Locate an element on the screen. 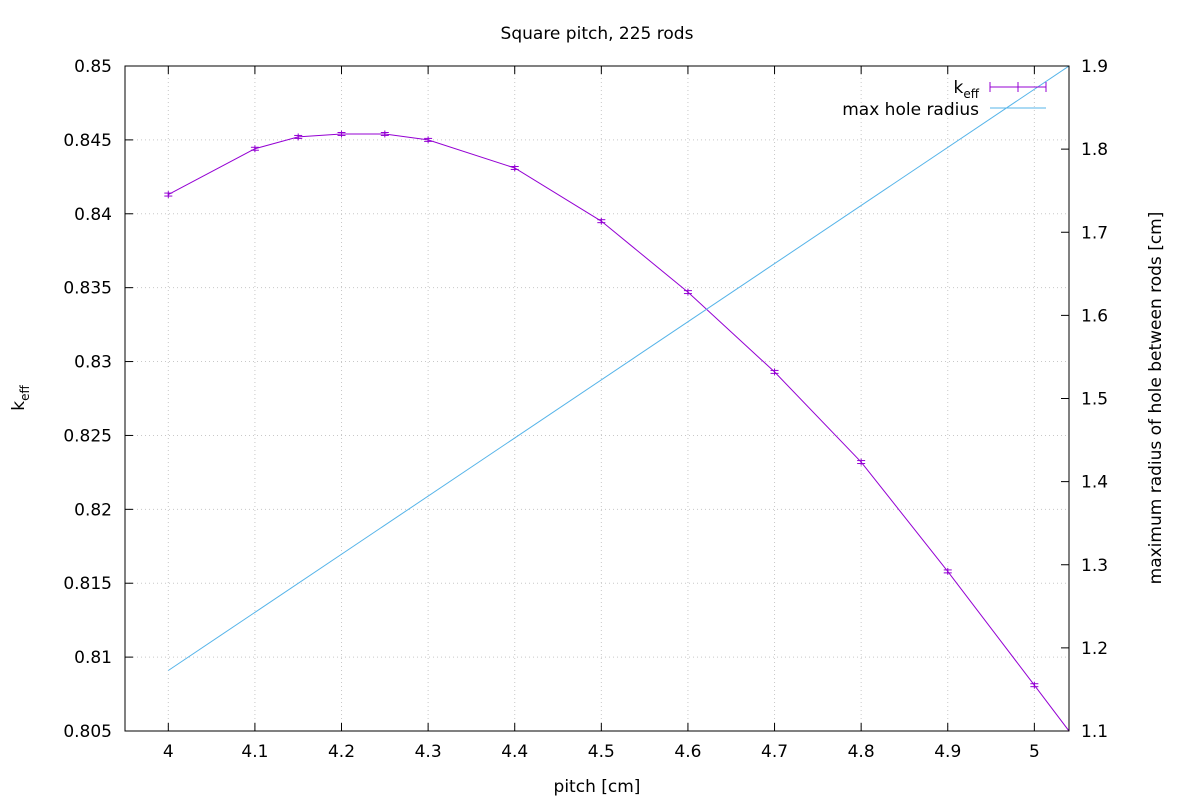 The width and height of the screenshot is (1200, 800). y2-tick-label: 1.1 is located at coordinates (1094, 732).